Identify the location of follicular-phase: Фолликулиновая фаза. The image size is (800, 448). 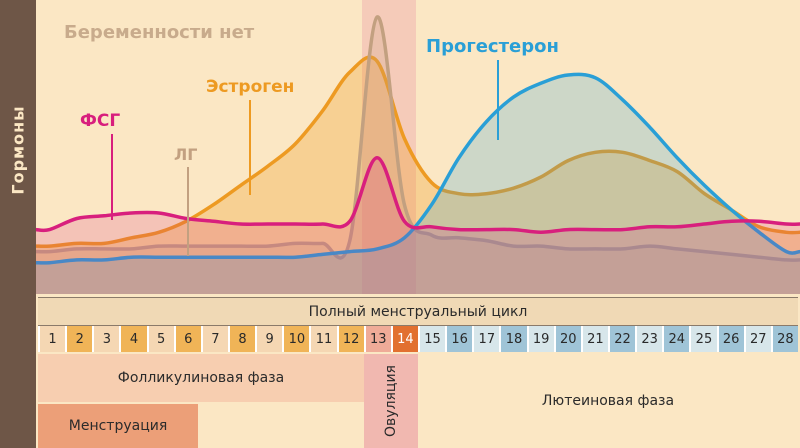
(201, 378).